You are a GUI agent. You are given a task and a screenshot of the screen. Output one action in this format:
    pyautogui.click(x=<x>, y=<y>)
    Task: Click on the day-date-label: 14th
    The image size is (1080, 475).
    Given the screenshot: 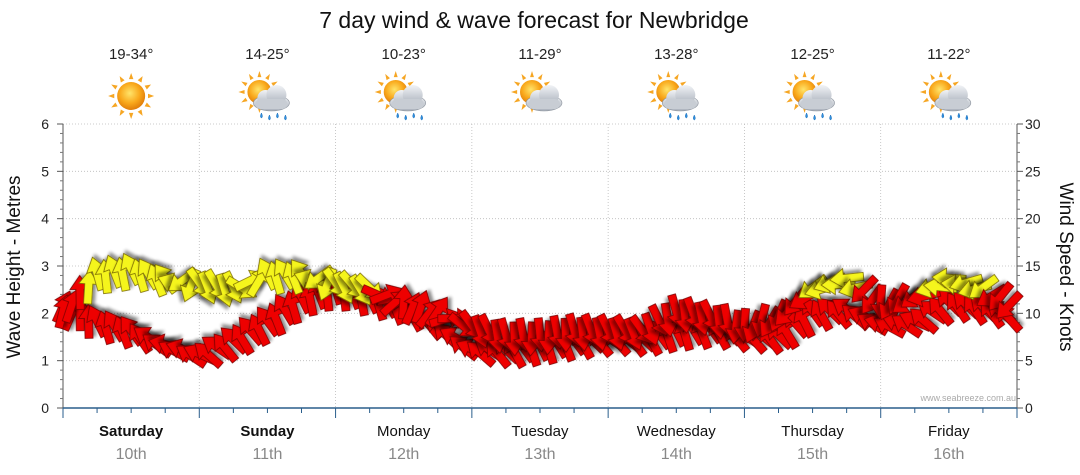 What is the action you would take?
    pyautogui.click(x=676, y=454)
    